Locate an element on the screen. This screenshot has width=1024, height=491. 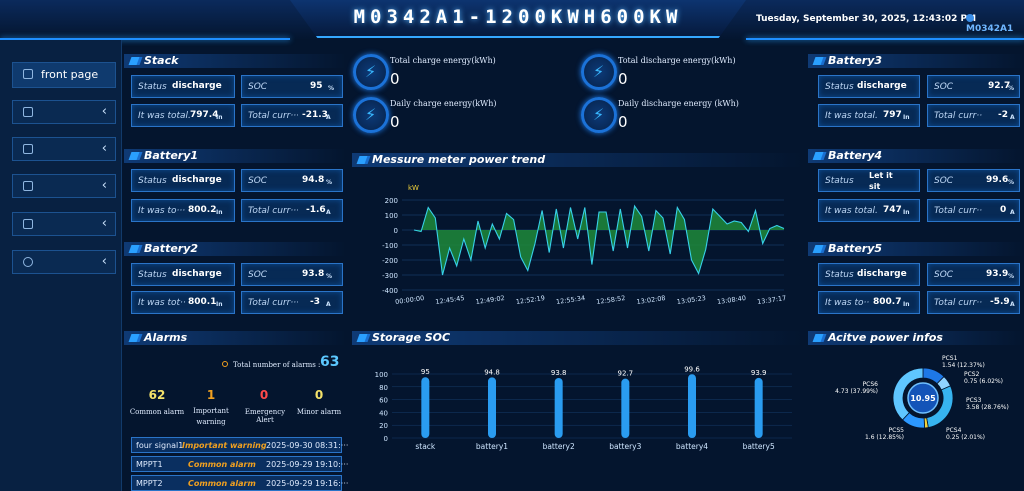
battery3-total: It was total. 797 In is located at coordinates (869, 115).